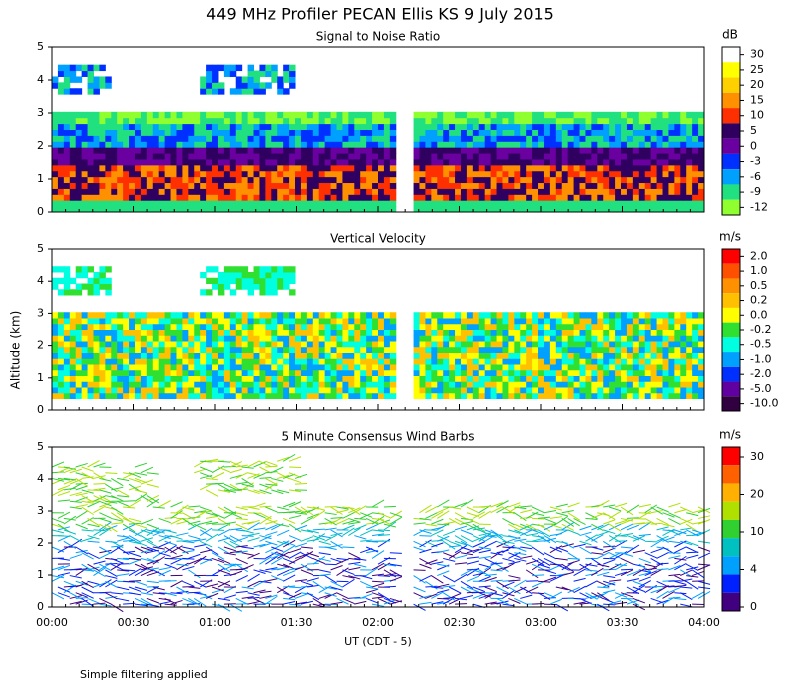  I want to click on colorbar-swatch, so click(731, 256).